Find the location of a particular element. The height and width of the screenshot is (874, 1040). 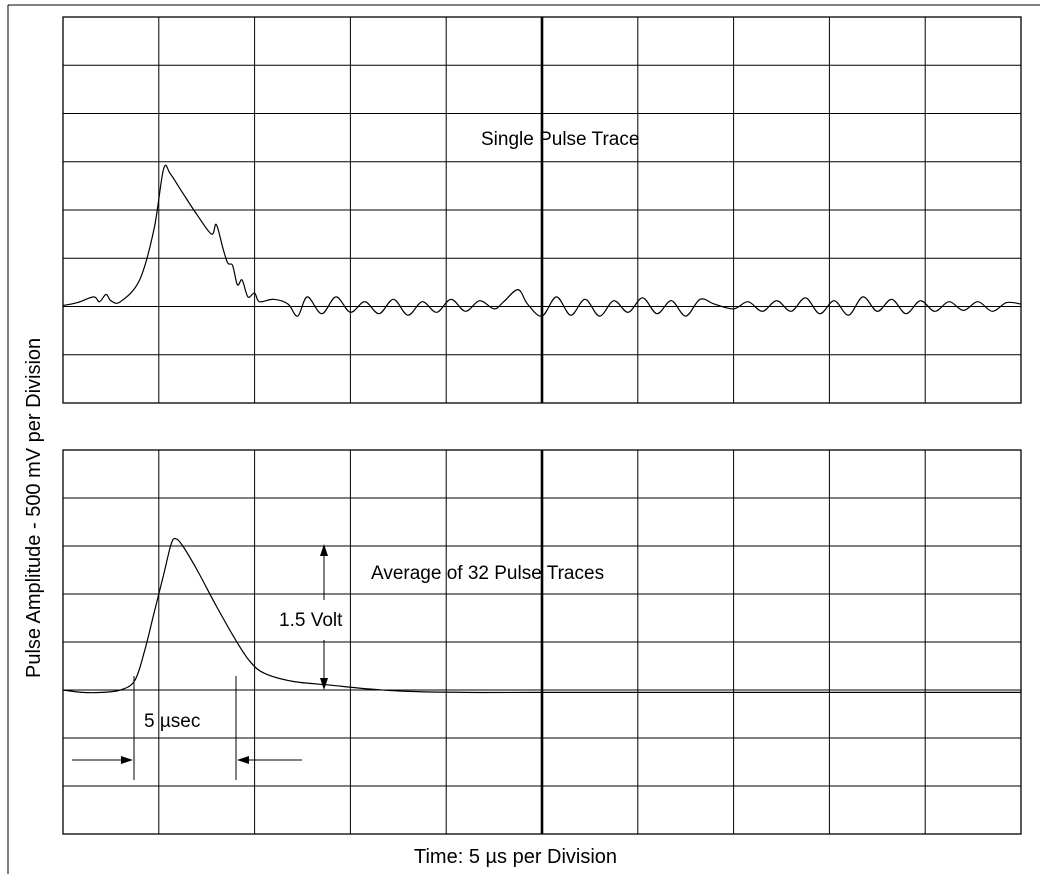

amplitude-arrowhead-down is located at coordinates (324, 684).